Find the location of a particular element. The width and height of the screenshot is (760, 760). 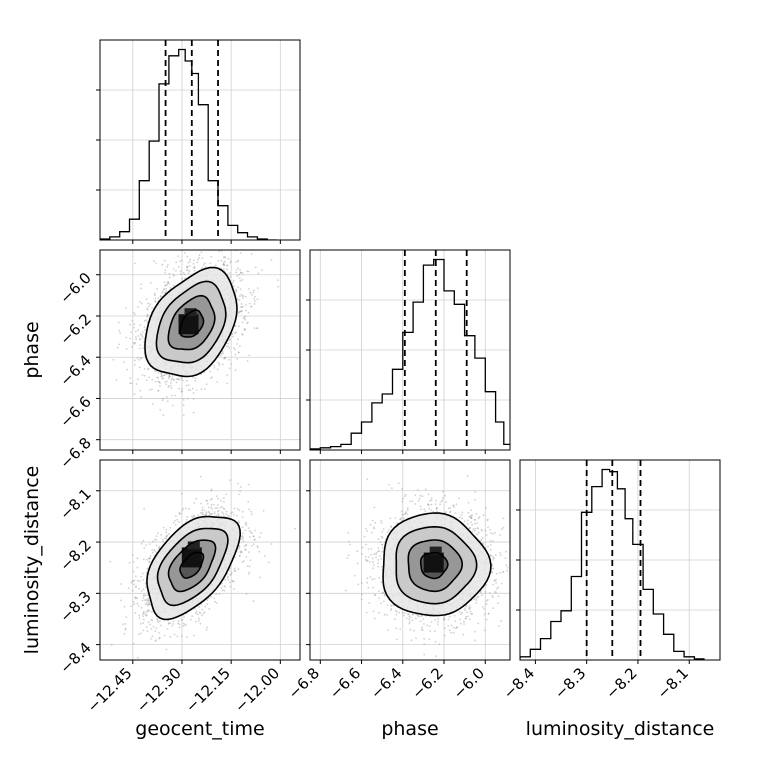

density-layer is located at coordinates (196, 333).